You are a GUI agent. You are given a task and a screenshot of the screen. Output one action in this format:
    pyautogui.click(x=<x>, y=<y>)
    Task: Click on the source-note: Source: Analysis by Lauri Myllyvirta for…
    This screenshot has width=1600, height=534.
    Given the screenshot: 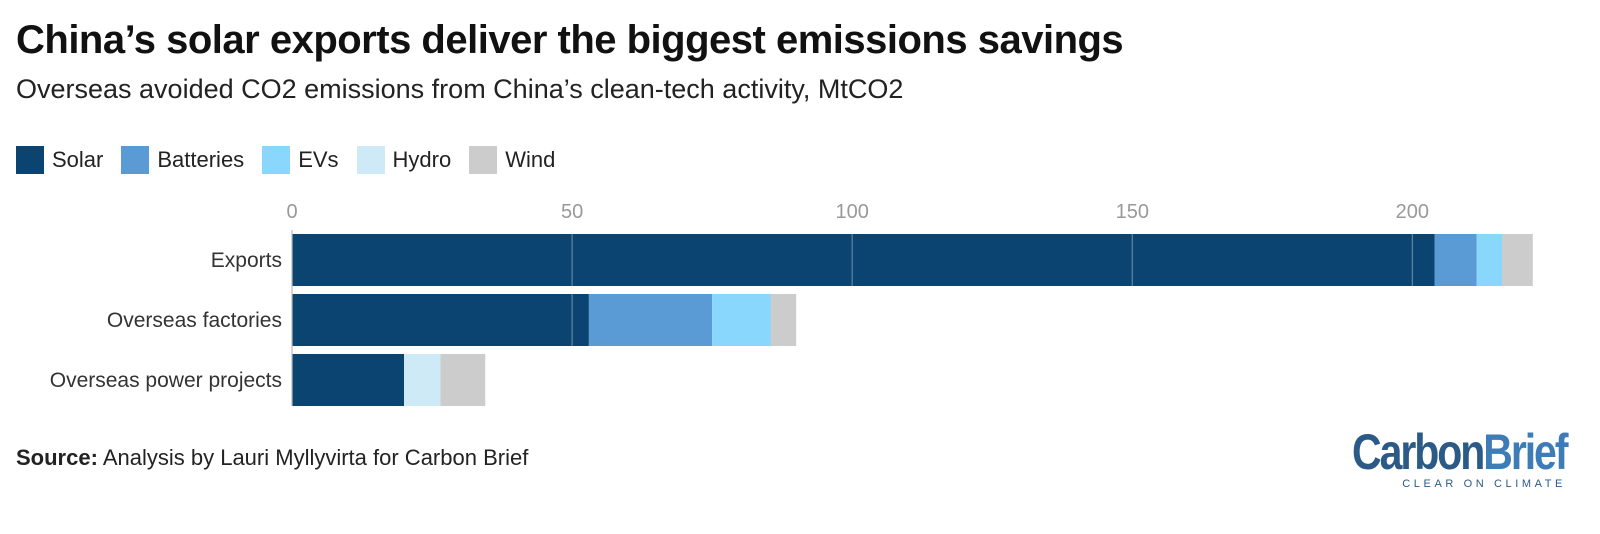 What is the action you would take?
    pyautogui.click(x=272, y=458)
    